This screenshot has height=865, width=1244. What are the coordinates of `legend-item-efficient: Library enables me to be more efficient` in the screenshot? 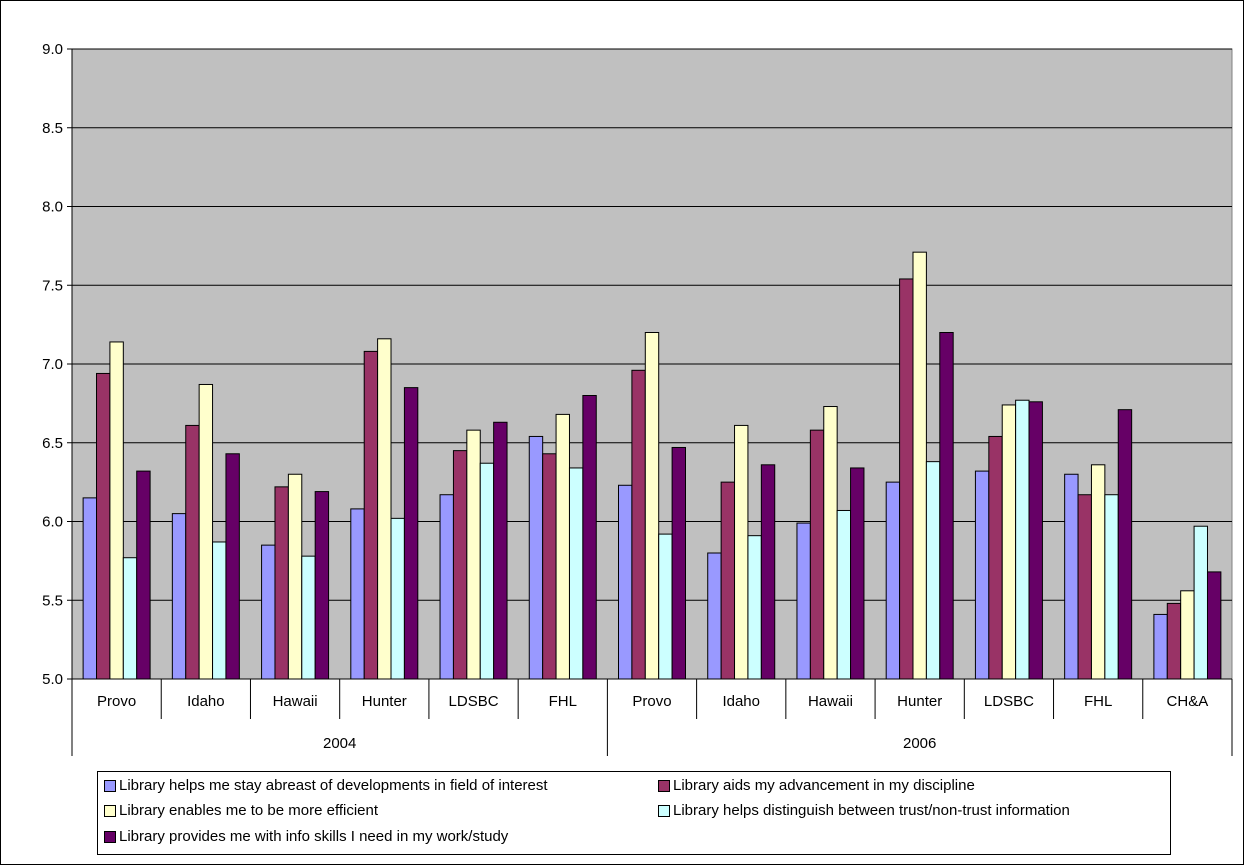 It's located at (241, 810).